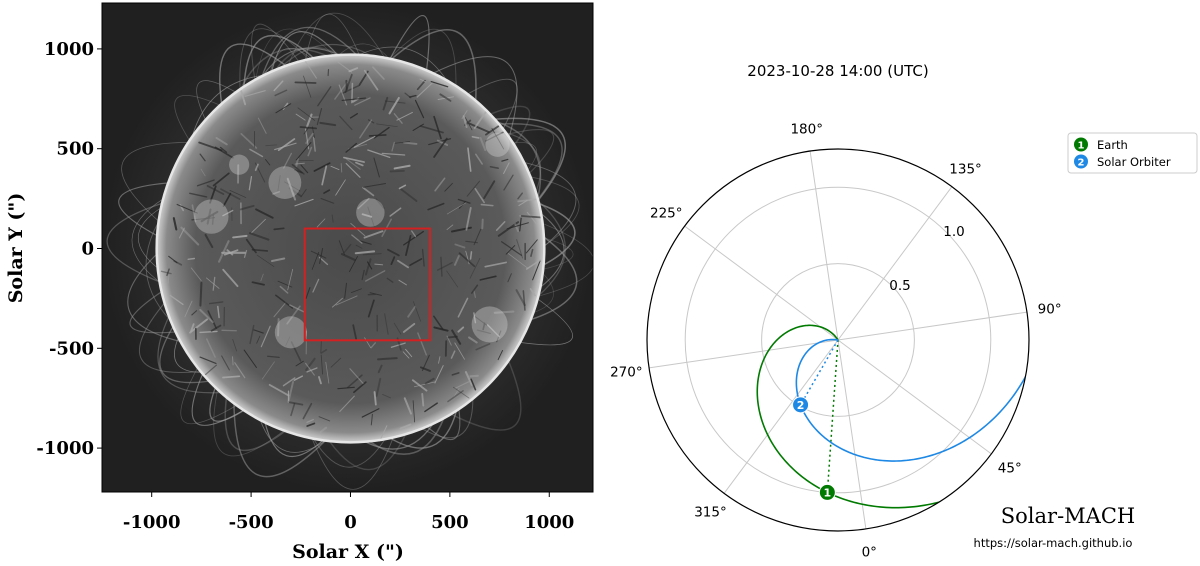  Describe the element at coordinates (450, 522) in the screenshot. I see `x-tick-label: 500` at that location.